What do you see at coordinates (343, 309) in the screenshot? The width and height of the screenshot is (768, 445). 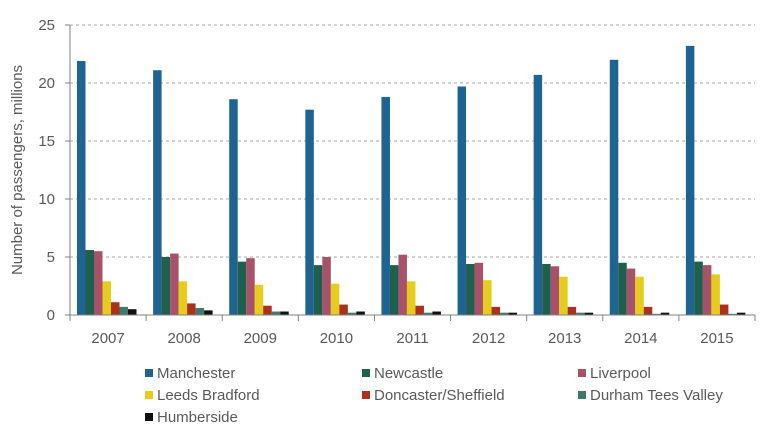 I see `bar-doncaster-sheffield-2010` at bounding box center [343, 309].